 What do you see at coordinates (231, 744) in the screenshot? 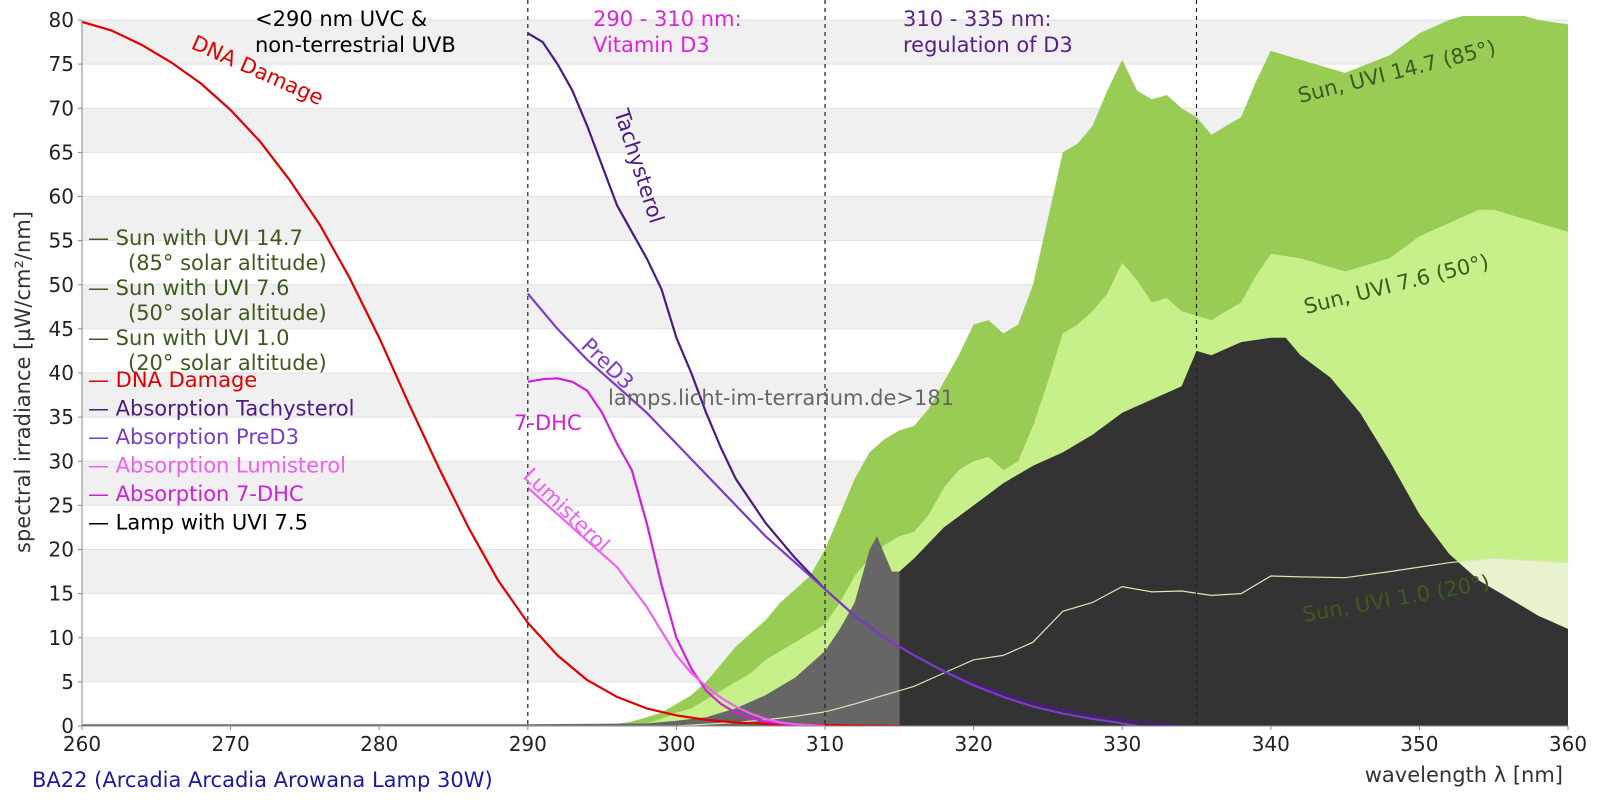
I see `x-tick-label: 270` at bounding box center [231, 744].